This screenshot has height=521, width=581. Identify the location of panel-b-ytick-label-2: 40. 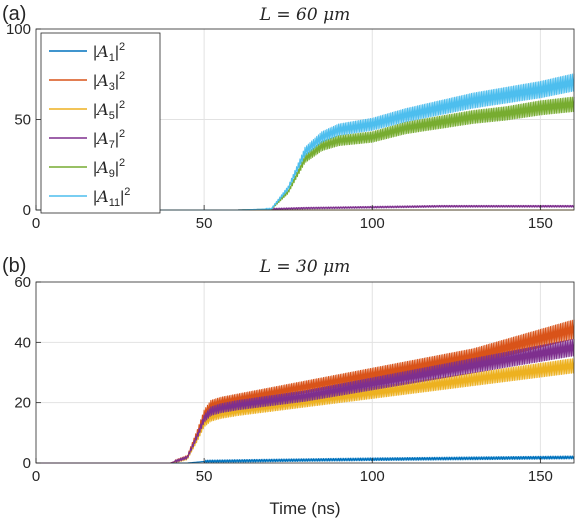
(22, 342).